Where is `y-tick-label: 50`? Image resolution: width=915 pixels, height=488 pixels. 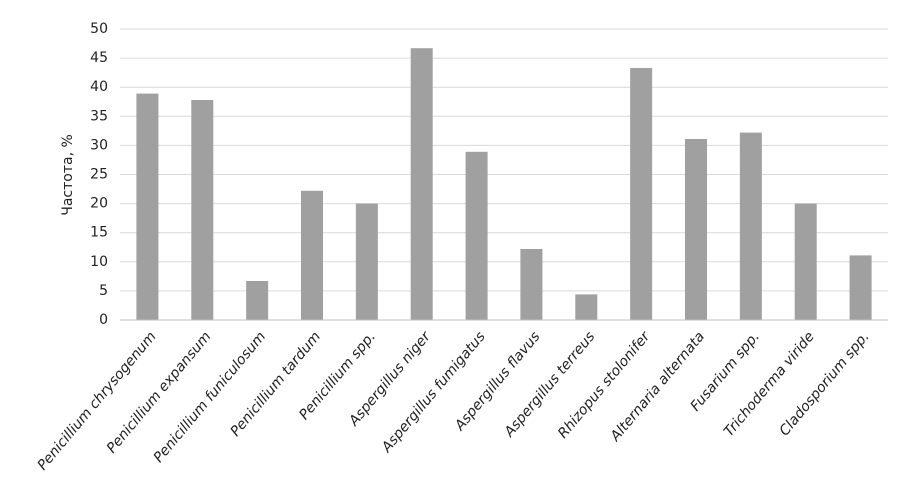 y-tick-label: 50 is located at coordinates (99, 29).